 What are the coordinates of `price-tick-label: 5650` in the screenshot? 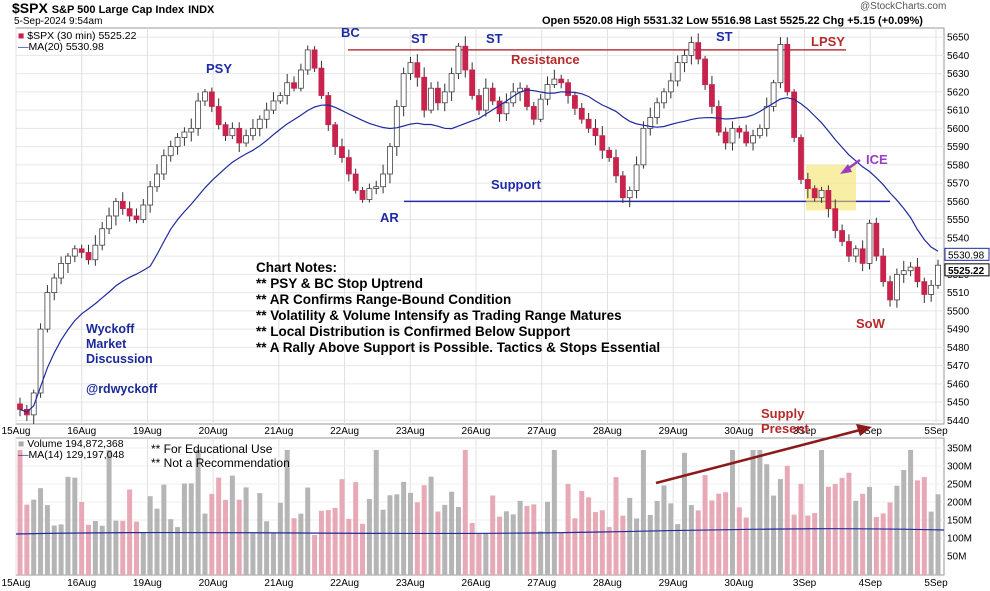 It's located at (958, 38).